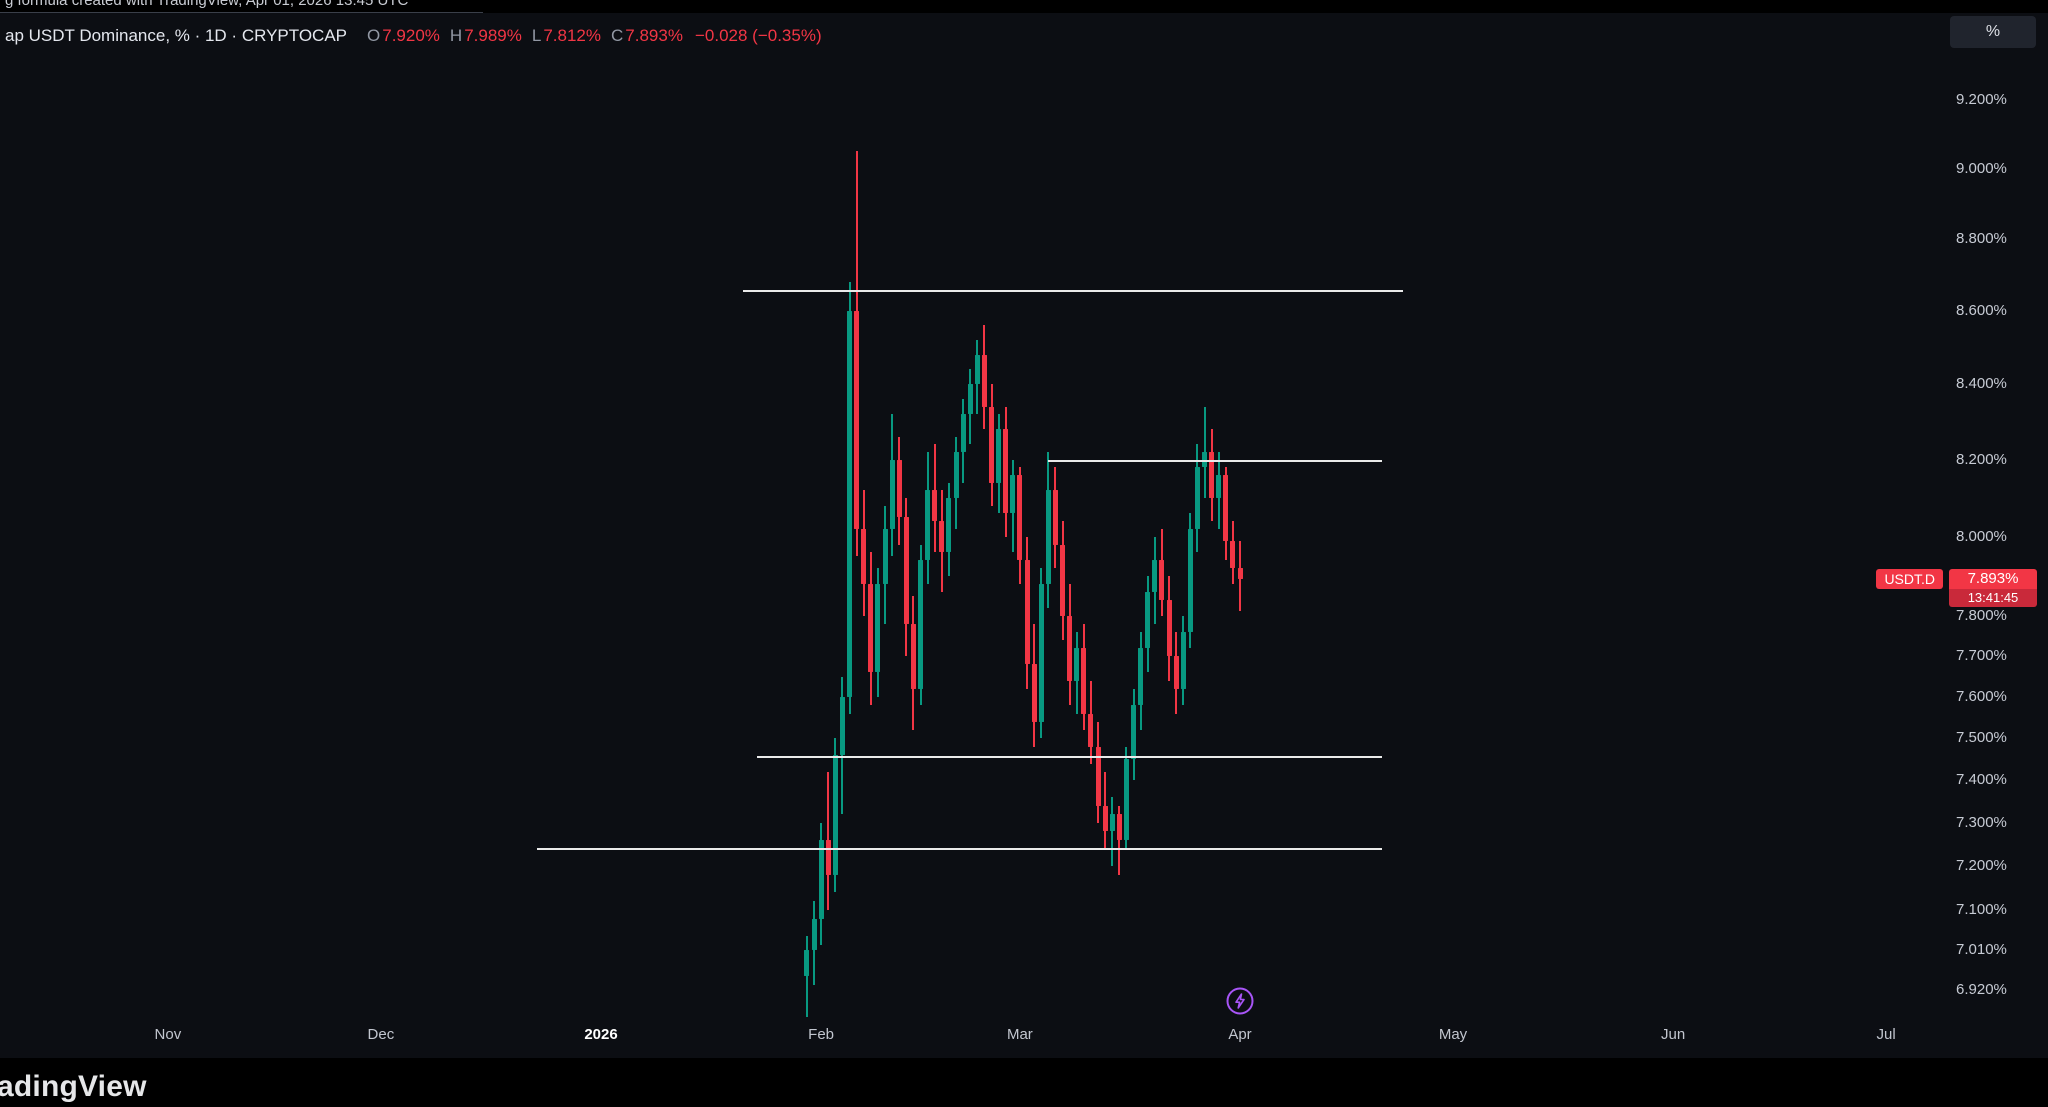 This screenshot has height=1107, width=2048. Describe the element at coordinates (73, 1086) in the screenshot. I see `tradingview-logo: adingView` at that location.